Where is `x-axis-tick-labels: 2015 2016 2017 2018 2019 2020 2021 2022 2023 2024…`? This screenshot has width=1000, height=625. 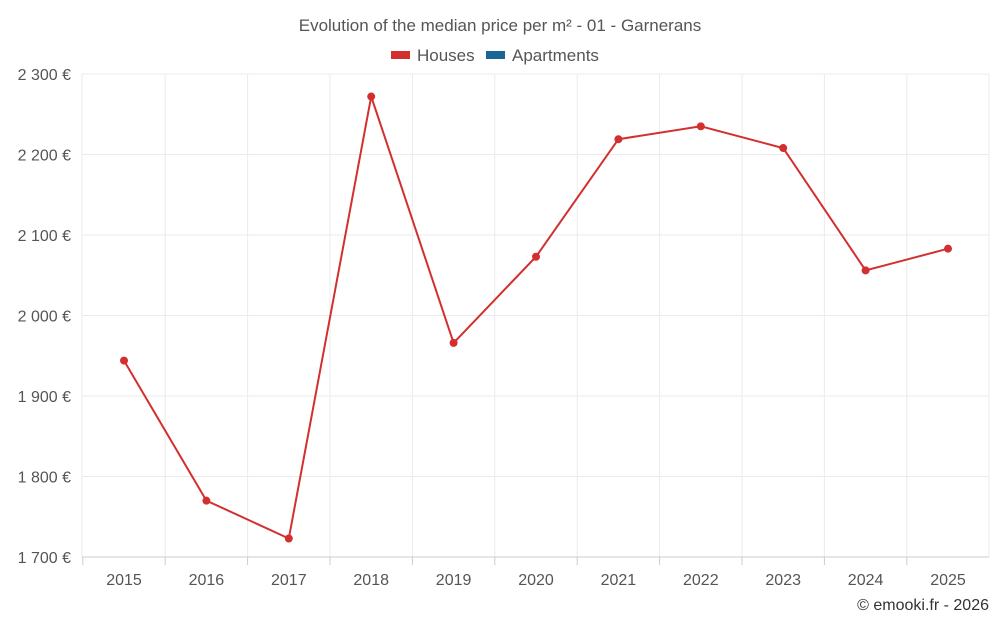
x-axis-tick-labels: 2015 2016 2017 2018 2019 2020 2021 2022 2023 2024… is located at coordinates (536, 580).